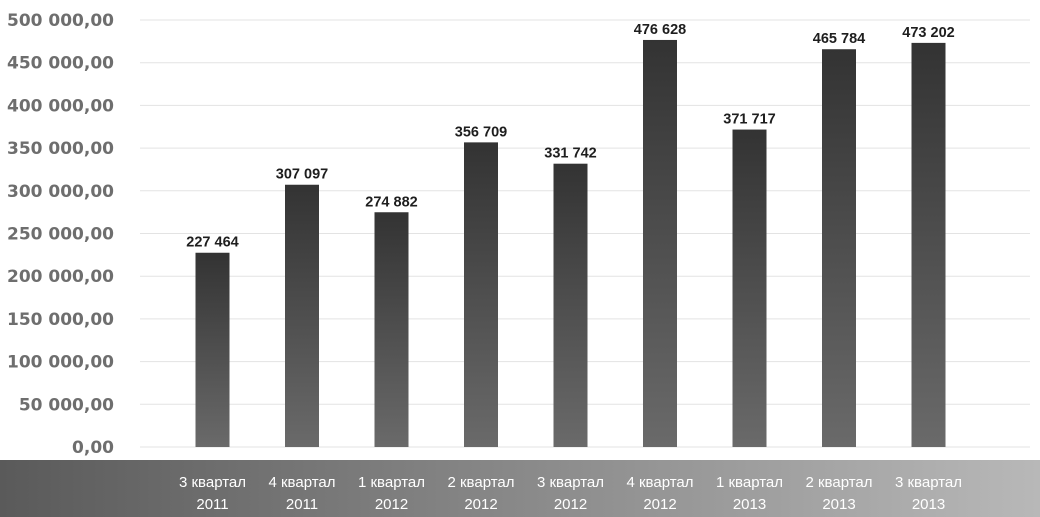 The width and height of the screenshot is (1040, 517). What do you see at coordinates (481, 132) in the screenshot?
I see `data-label: 356 709` at bounding box center [481, 132].